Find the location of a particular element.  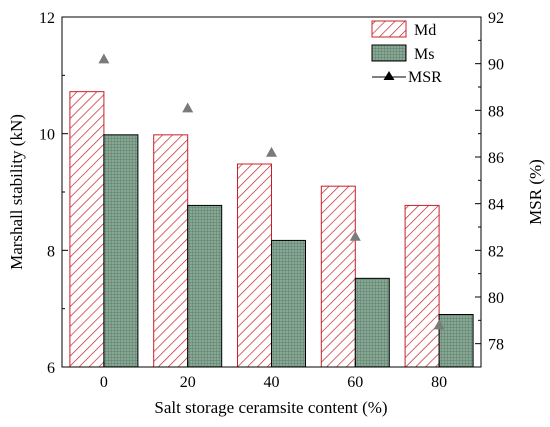

left-y-axis: 6 8 10 12 is located at coordinates (53, 193).